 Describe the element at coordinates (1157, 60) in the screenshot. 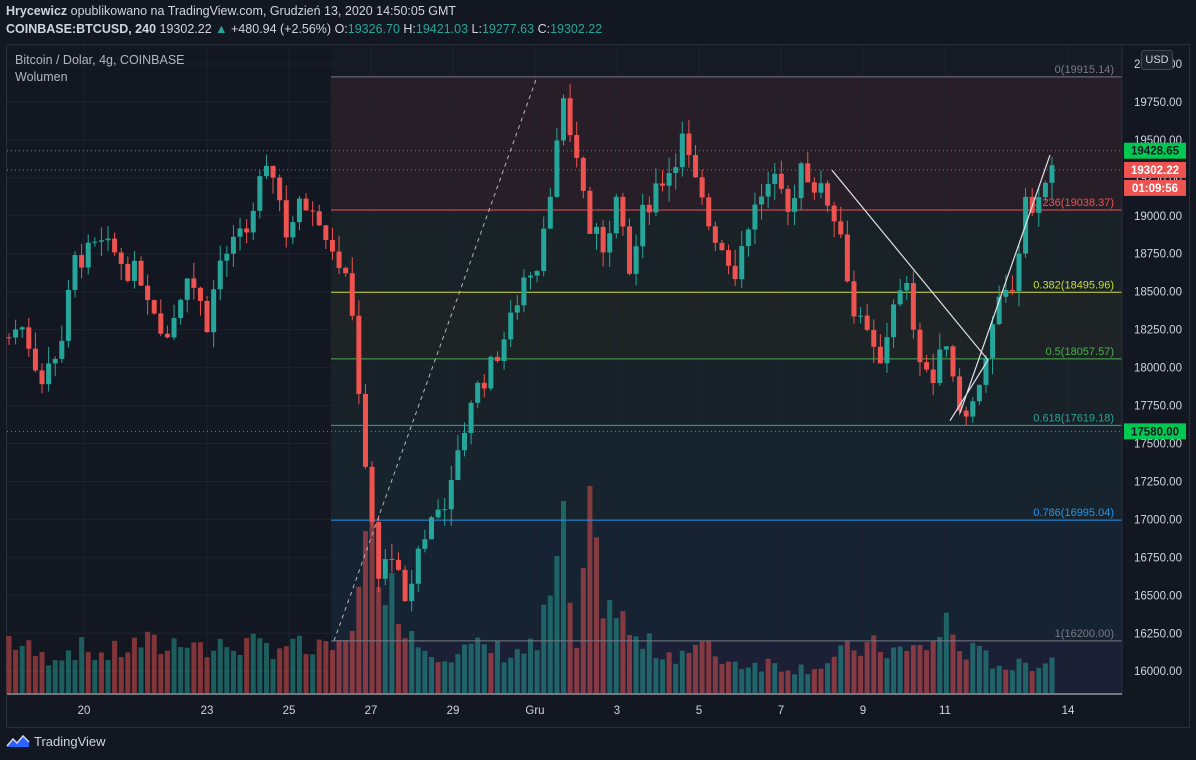

I see `currency-button: USD` at that location.